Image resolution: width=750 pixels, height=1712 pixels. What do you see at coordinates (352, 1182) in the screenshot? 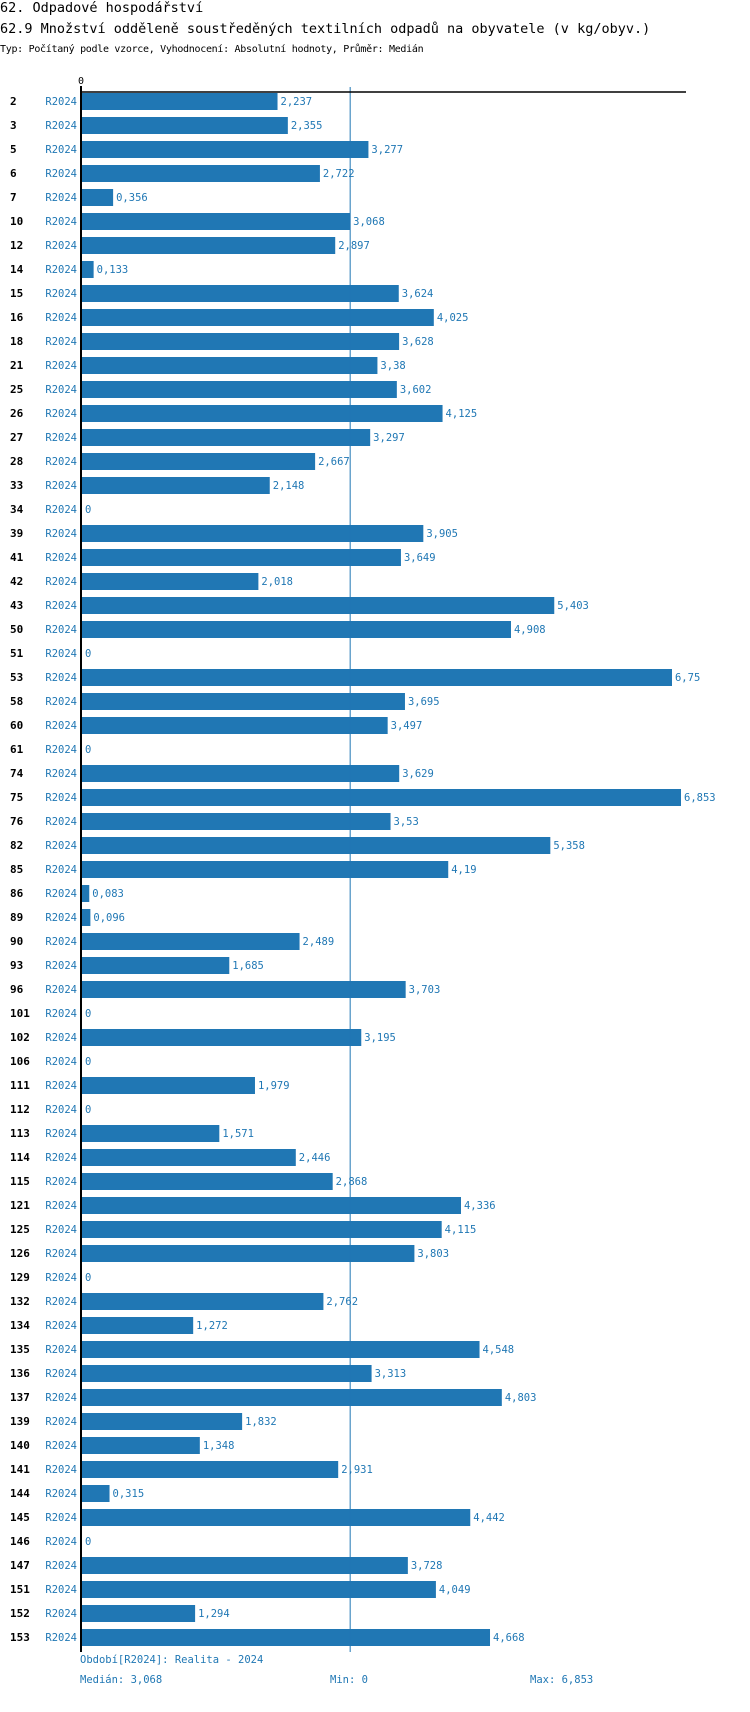
I see `value-label: 2,868` at bounding box center [352, 1182].